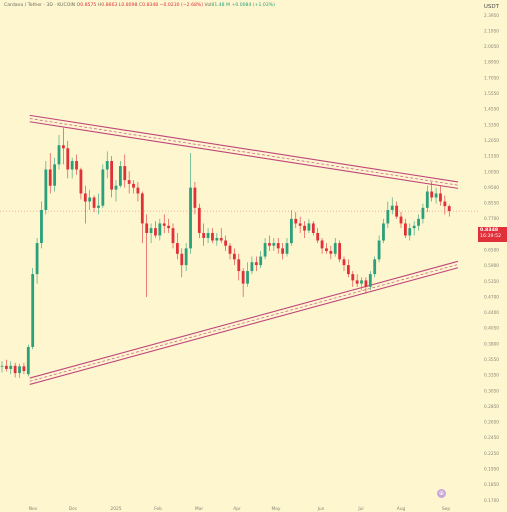  What do you see at coordinates (492, 234) in the screenshot?
I see `last-price-badge: 0.8348 16:39:52` at bounding box center [492, 234].